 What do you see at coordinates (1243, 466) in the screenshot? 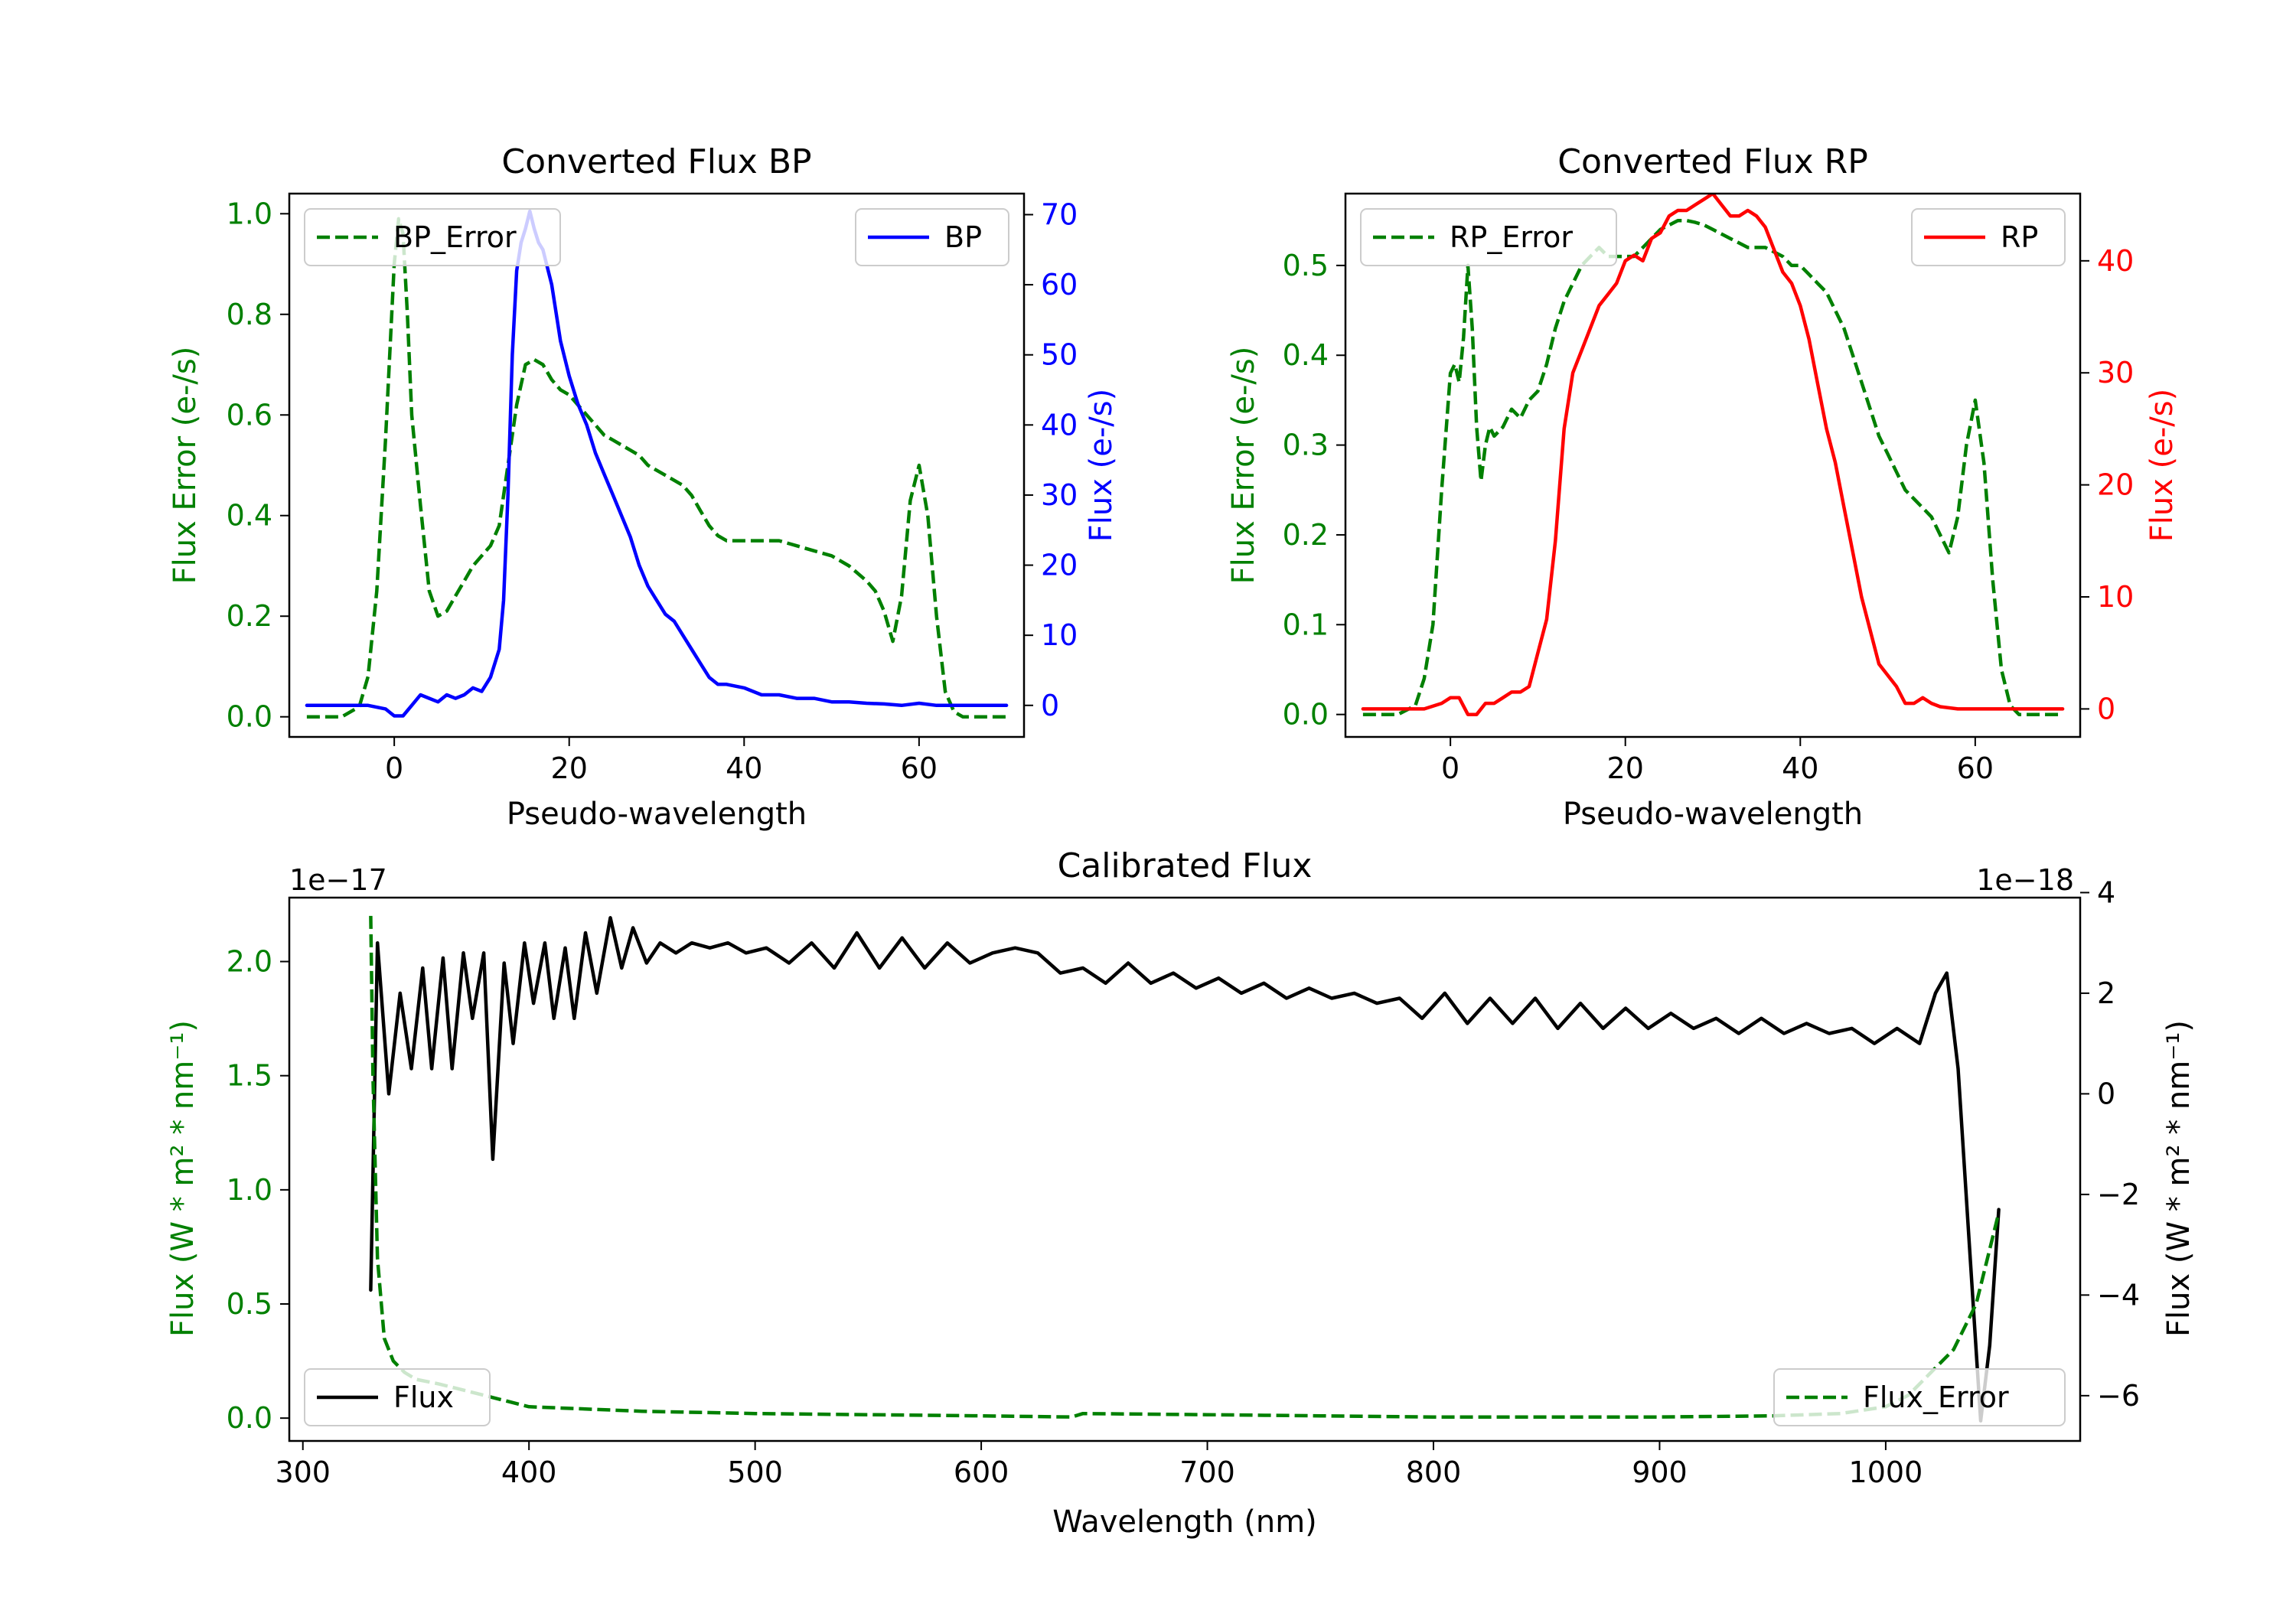
I see `rp-left-axis-label: Flux Error (e-/s)` at bounding box center [1243, 466].